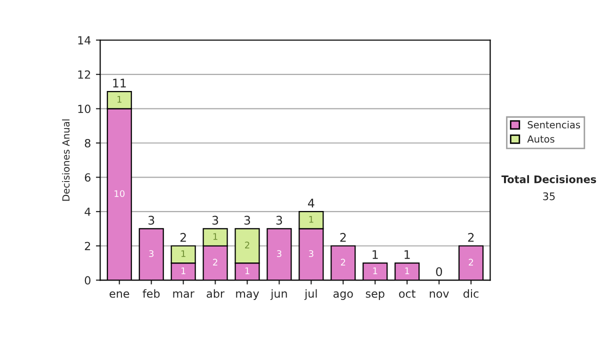 The height and width of the screenshot is (340, 600). I want to click on x-tick-label: feb, so click(151, 293).